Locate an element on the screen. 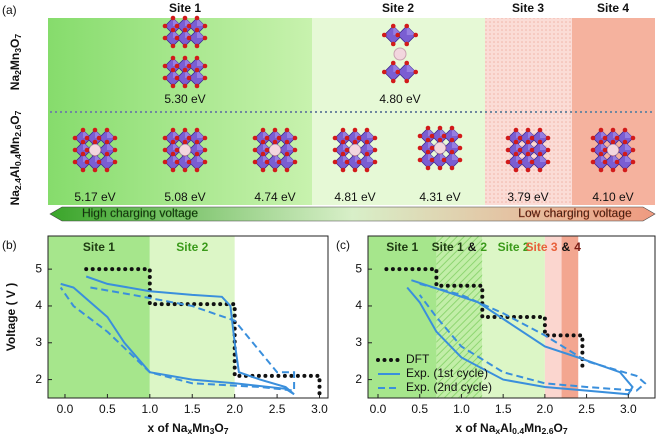 The image size is (661, 440). x-tick-label: 3.0 is located at coordinates (628, 409).